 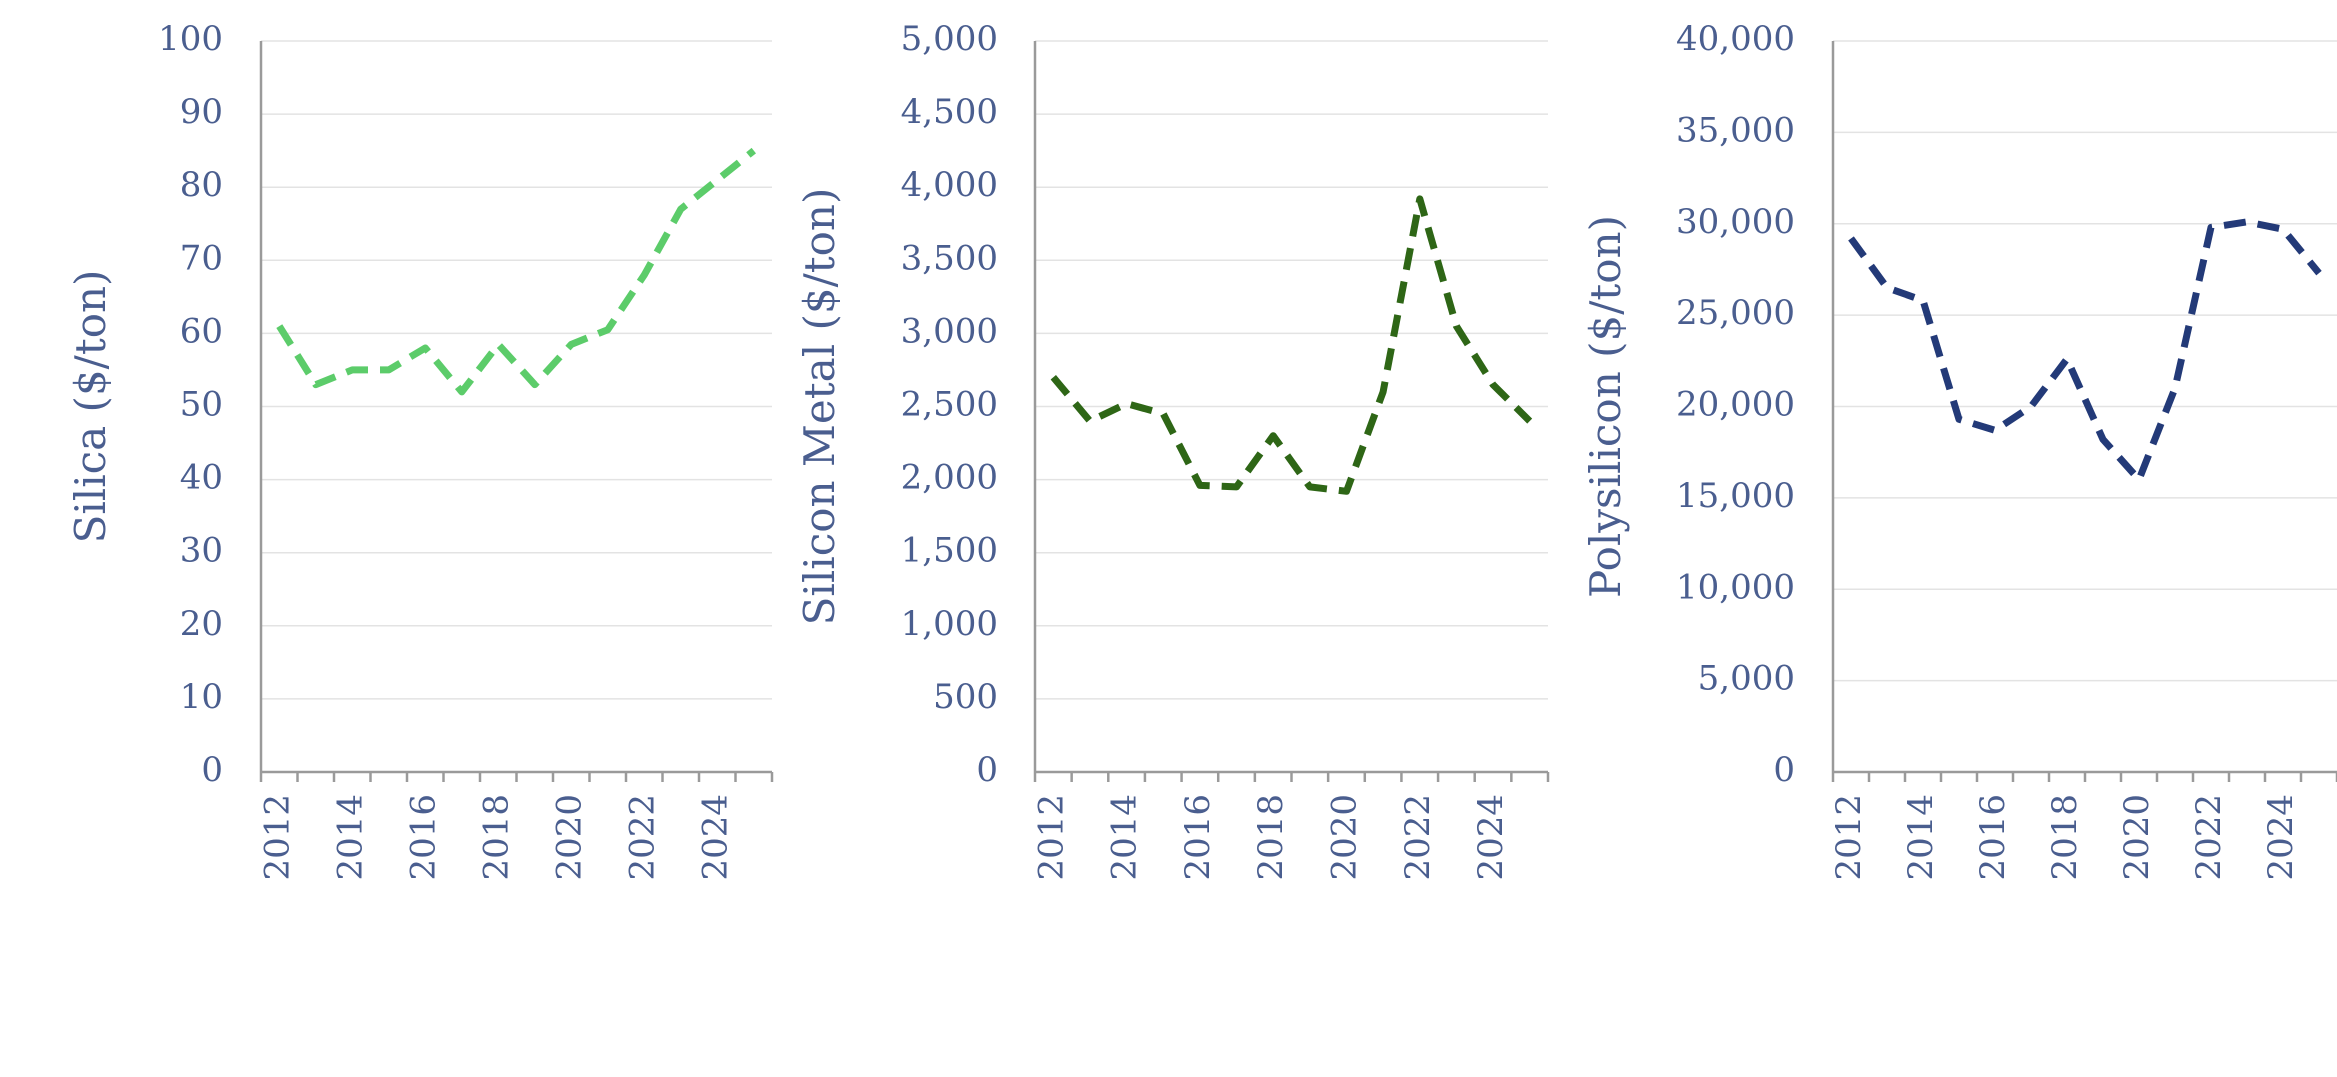 What do you see at coordinates (1271, 837) in the screenshot?
I see `silicon-metal-x-tick-label: 2018` at bounding box center [1271, 837].